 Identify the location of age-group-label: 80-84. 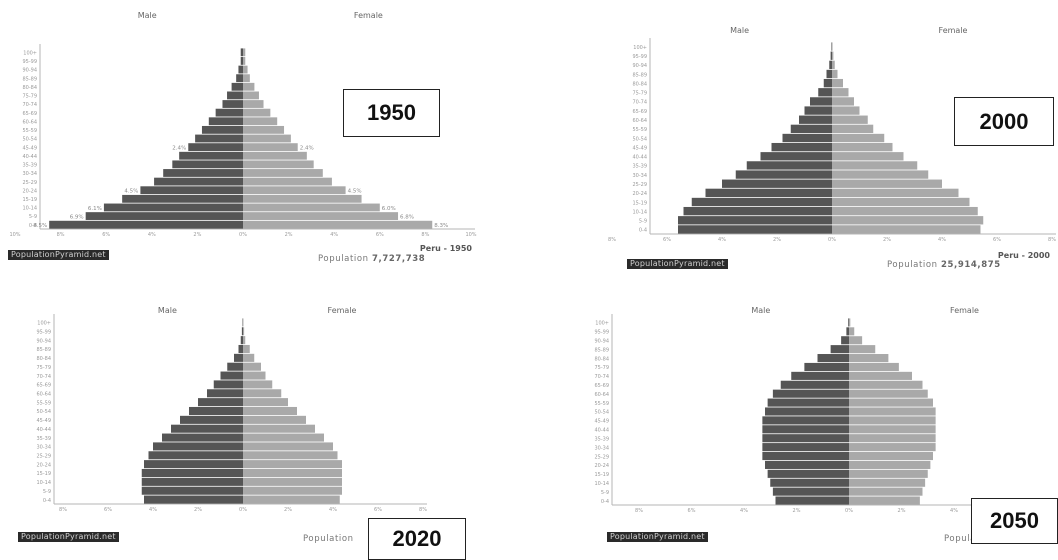
(639, 84).